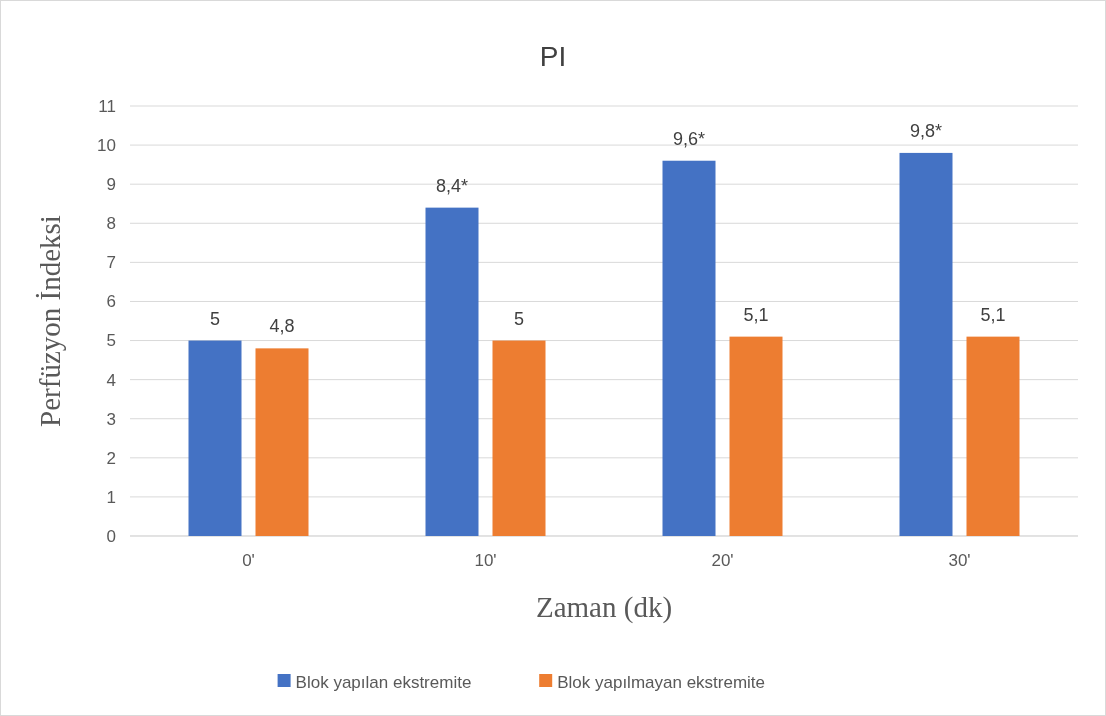  I want to click on data-label: 9,6*, so click(689, 138).